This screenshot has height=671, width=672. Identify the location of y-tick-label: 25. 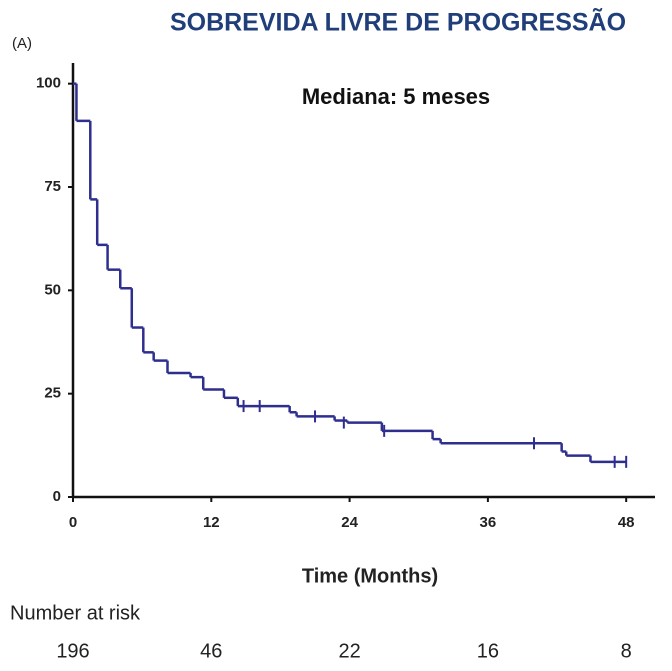
(52, 393).